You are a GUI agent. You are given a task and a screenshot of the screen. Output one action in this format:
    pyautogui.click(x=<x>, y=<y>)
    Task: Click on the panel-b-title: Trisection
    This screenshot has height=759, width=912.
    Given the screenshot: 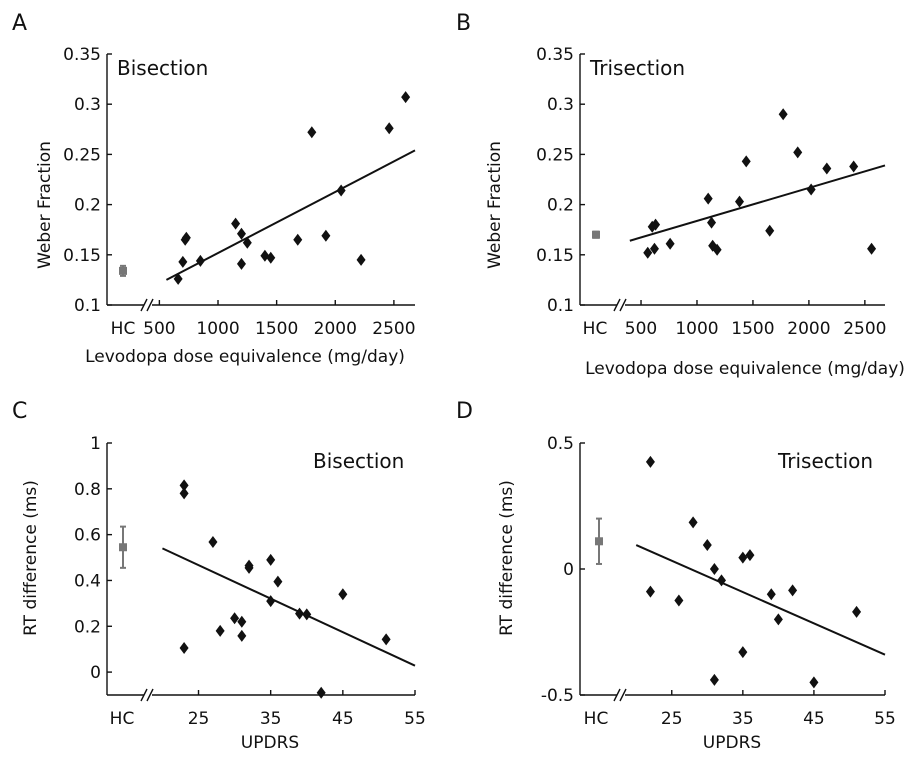 What is the action you would take?
    pyautogui.click(x=637, y=68)
    